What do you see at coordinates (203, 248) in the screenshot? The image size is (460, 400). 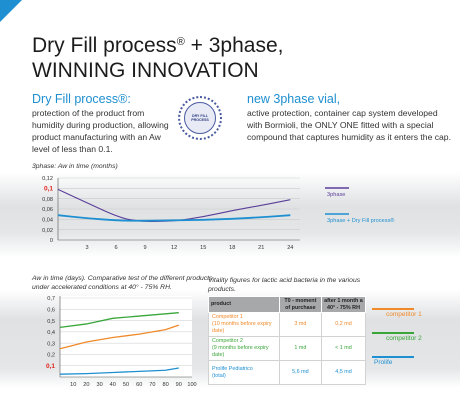 I see `chart1-x-tick-label: 15` at bounding box center [203, 248].